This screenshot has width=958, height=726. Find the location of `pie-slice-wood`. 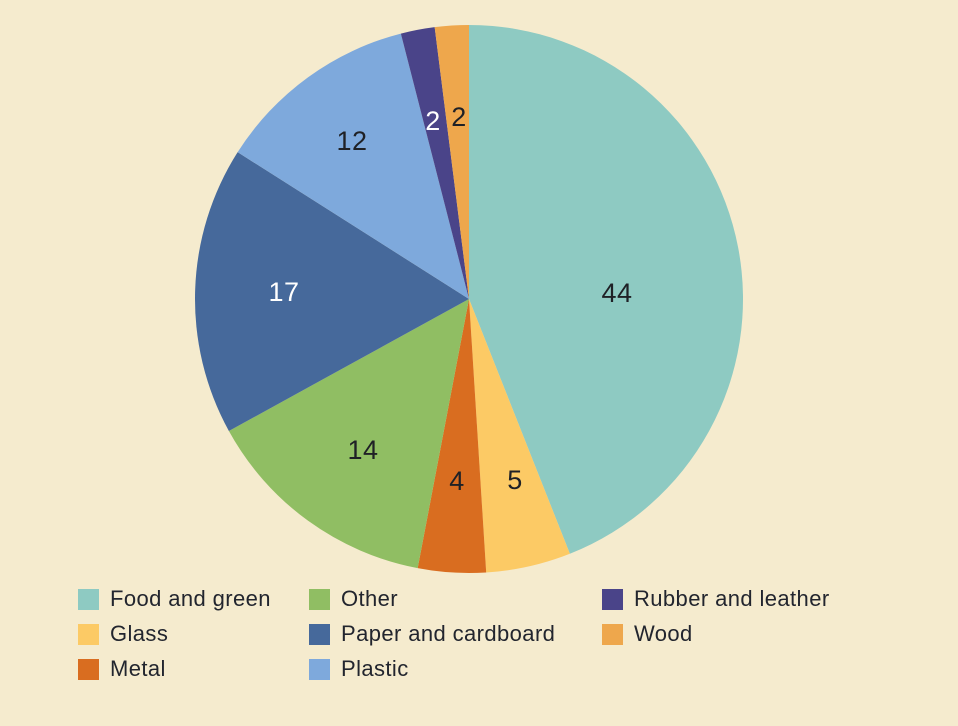

pie-slice-wood is located at coordinates (451, 162).